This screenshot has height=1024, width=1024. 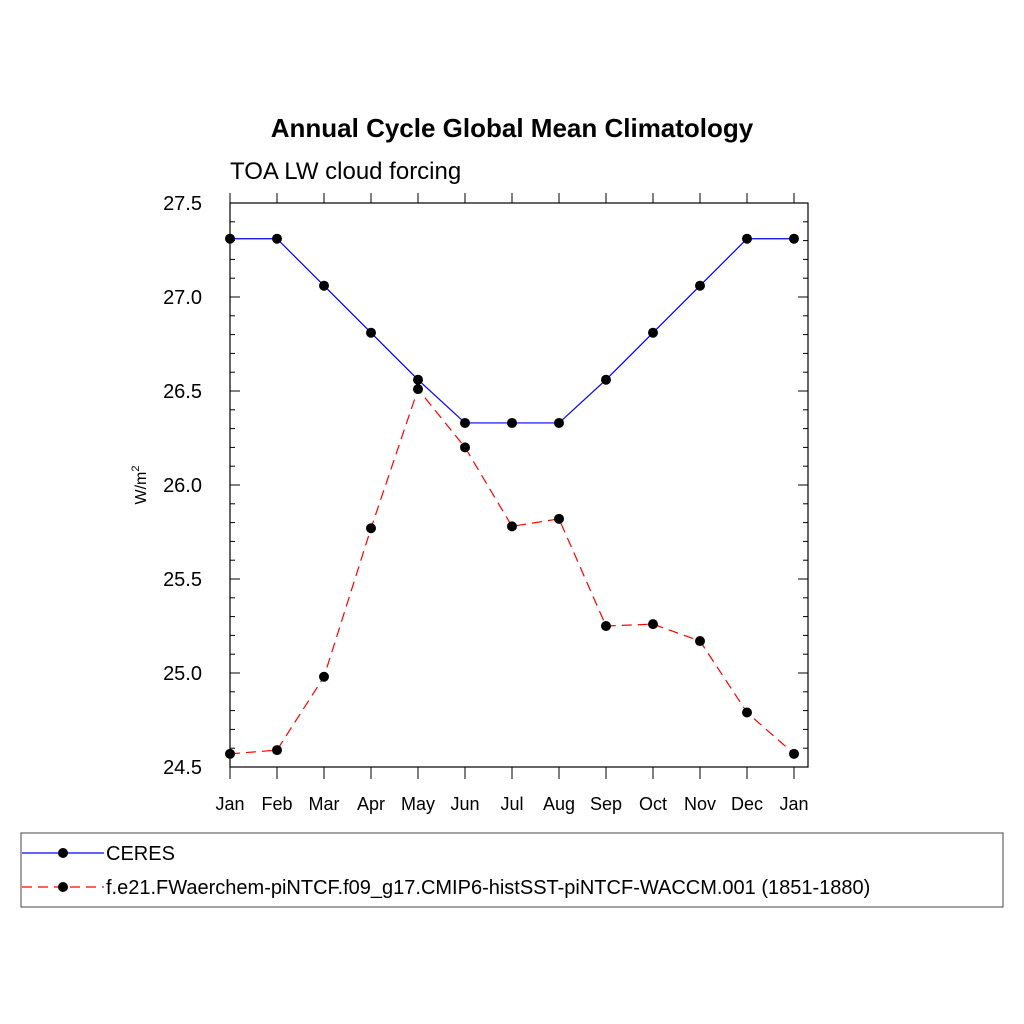 I want to click on y-tick-label: 26.5, so click(x=182, y=392).